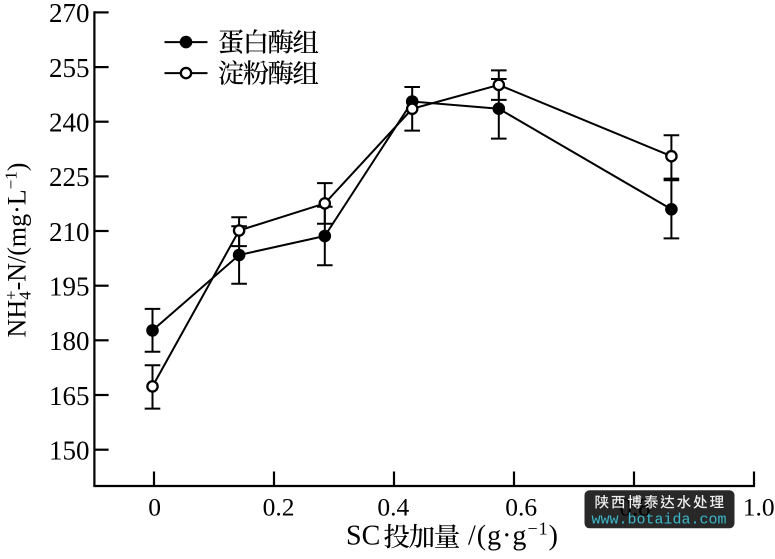 The image size is (775, 559). I want to click on svg-text: 0, so click(154, 506).